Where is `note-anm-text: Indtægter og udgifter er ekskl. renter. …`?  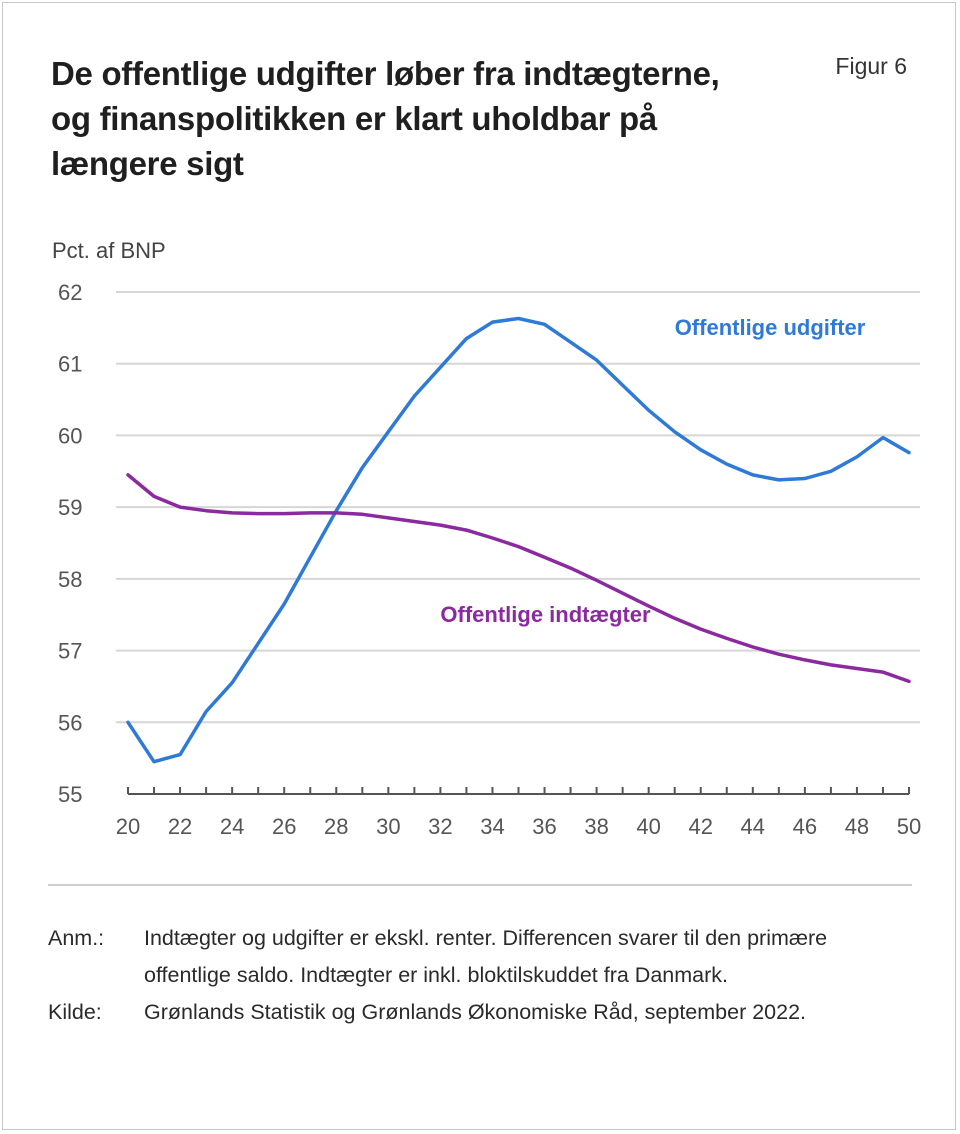 note-anm-text: Indtægter og udgifter er ekskl. renter. … is located at coordinates (486, 956).